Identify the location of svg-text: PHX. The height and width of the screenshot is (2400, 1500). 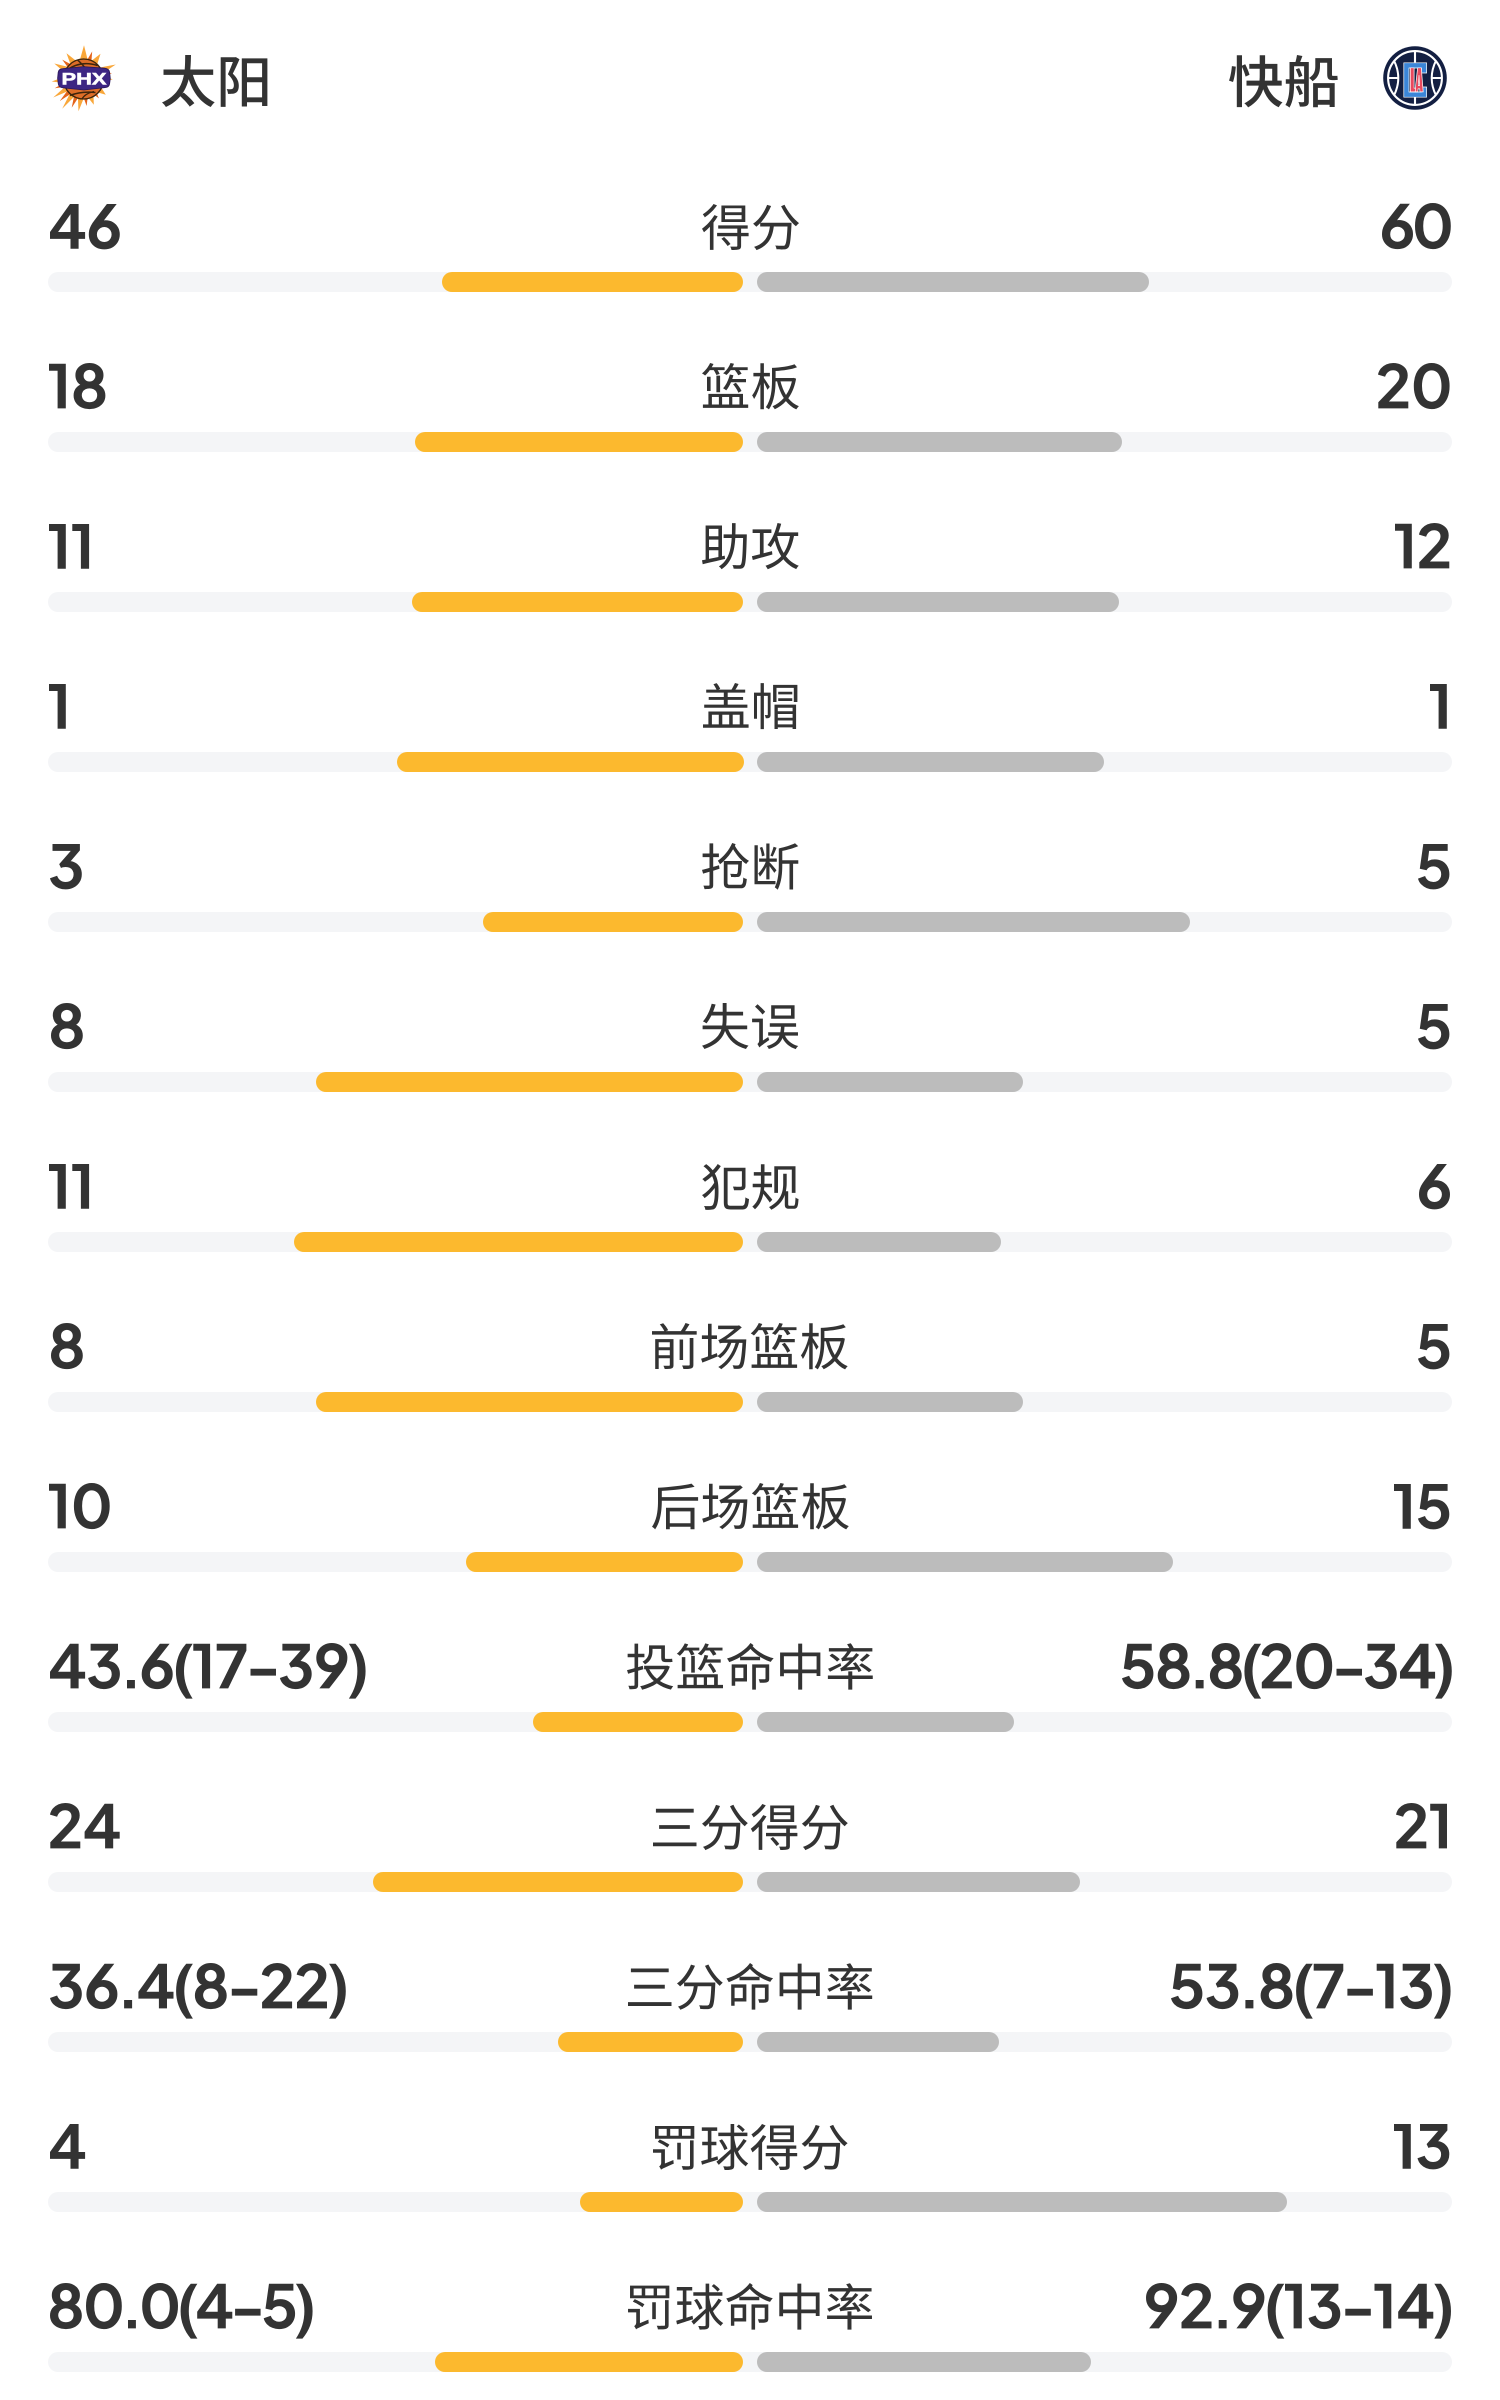
(85, 79).